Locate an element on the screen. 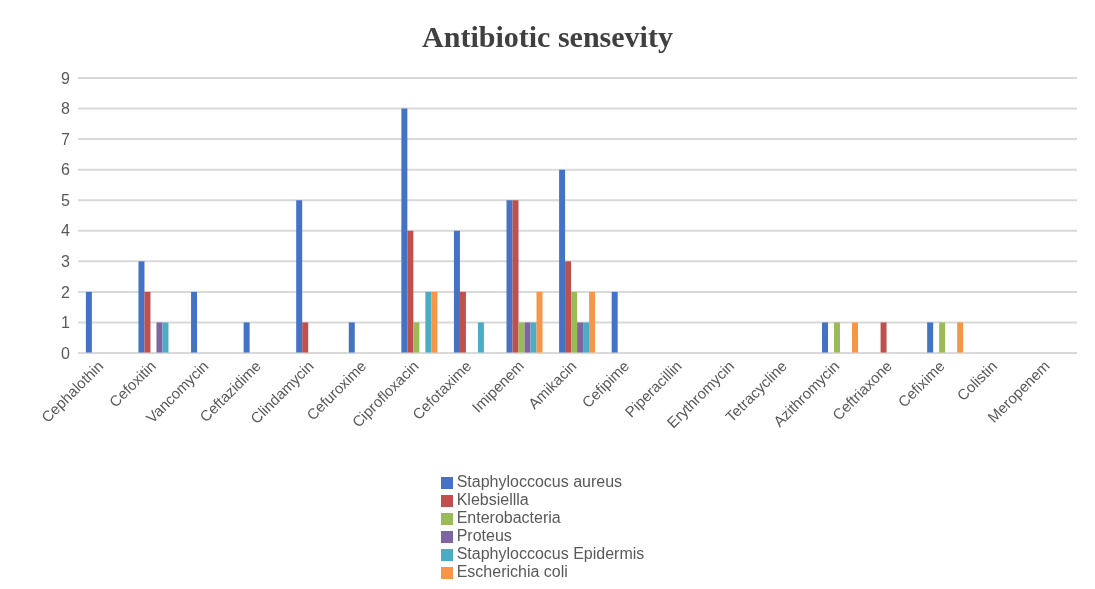 The width and height of the screenshot is (1095, 589). y-tick-label: 3 is located at coordinates (66, 262).